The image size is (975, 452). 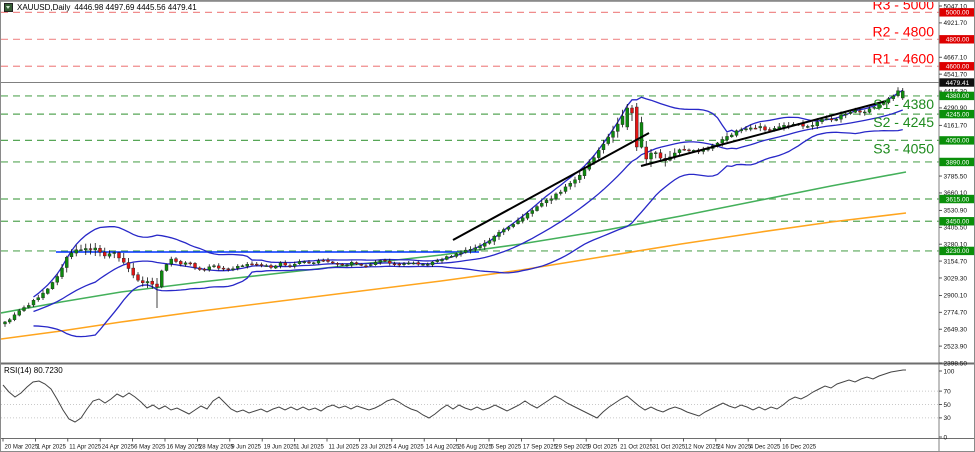 I want to click on rsi-scale: 100 70 50 30 0, so click(x=947, y=404).